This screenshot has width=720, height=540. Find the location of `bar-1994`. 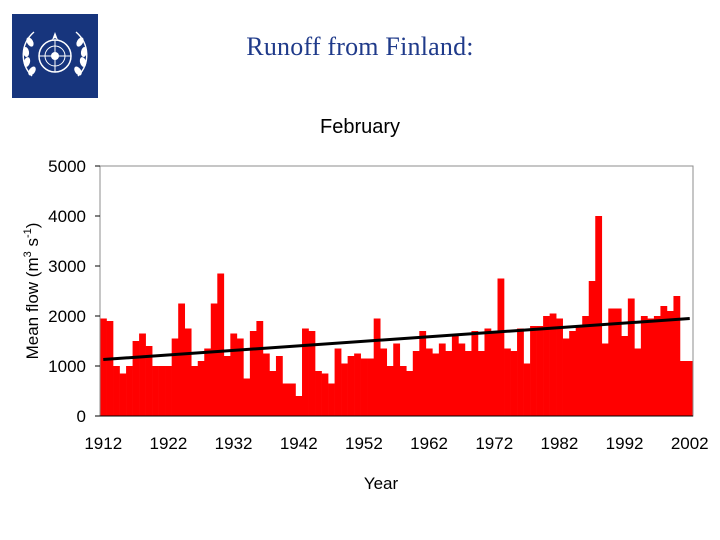

bar-1994 is located at coordinates (638, 382).